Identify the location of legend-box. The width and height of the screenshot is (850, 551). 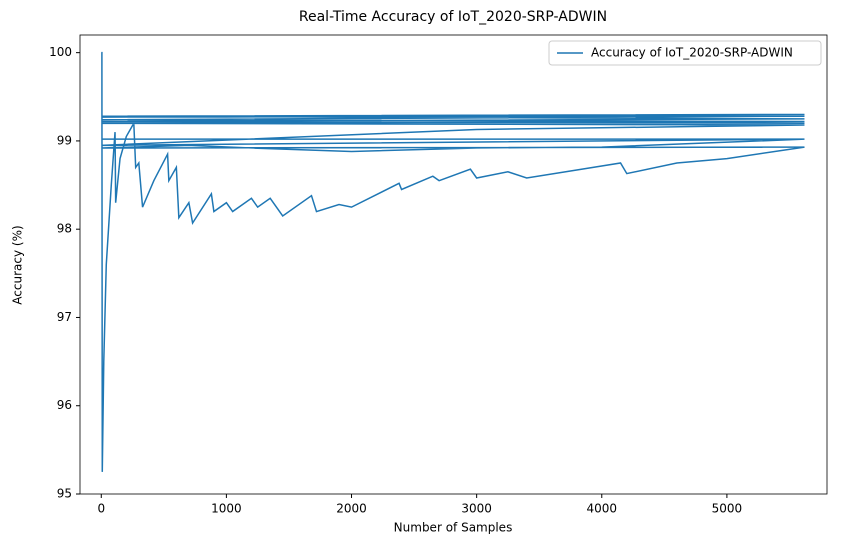
(685, 53).